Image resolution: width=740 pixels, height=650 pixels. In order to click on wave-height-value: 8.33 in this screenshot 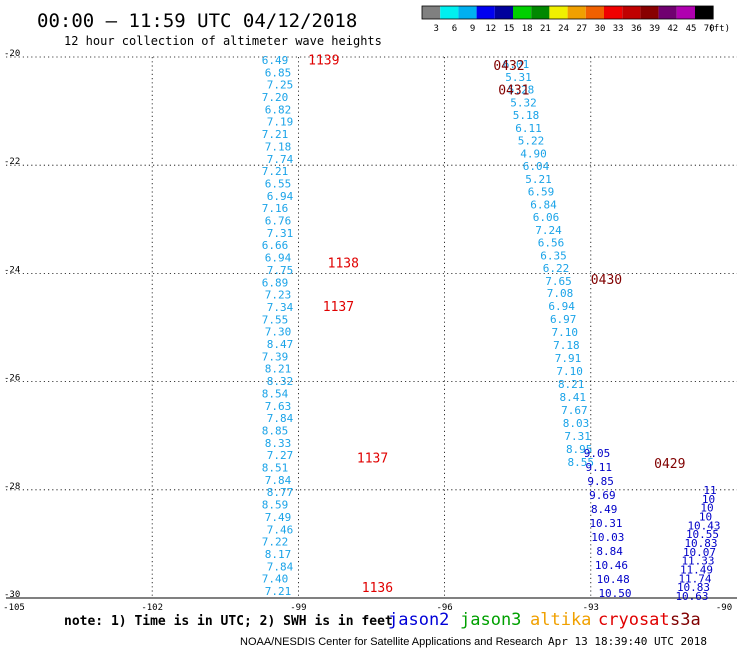, I will do `click(278, 443)`.